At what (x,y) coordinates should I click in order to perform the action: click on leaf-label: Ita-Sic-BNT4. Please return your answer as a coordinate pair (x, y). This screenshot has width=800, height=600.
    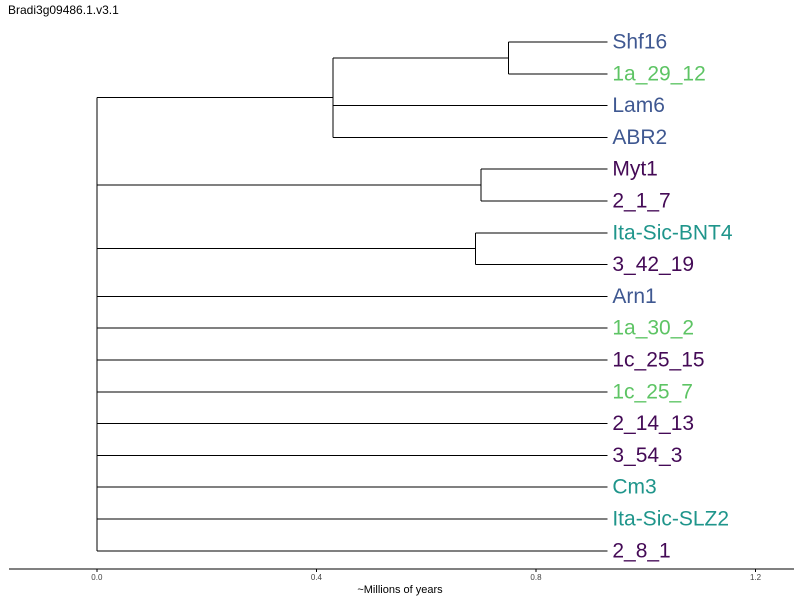
    Looking at the image, I should click on (672, 232).